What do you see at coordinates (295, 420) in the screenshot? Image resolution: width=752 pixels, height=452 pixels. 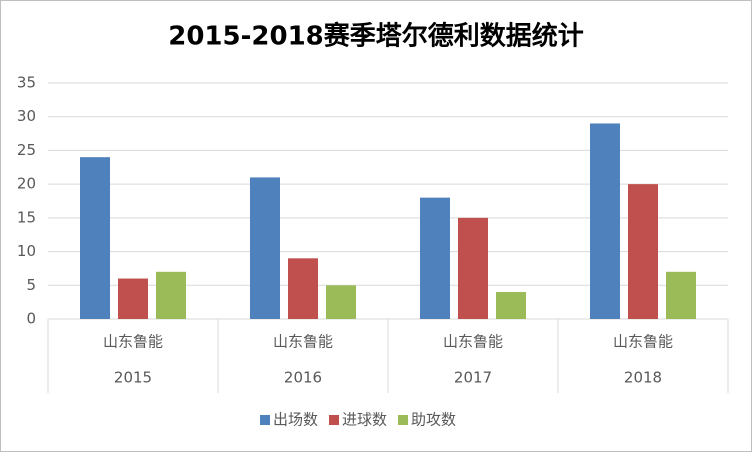 I see `legend-label: 出场数` at bounding box center [295, 420].